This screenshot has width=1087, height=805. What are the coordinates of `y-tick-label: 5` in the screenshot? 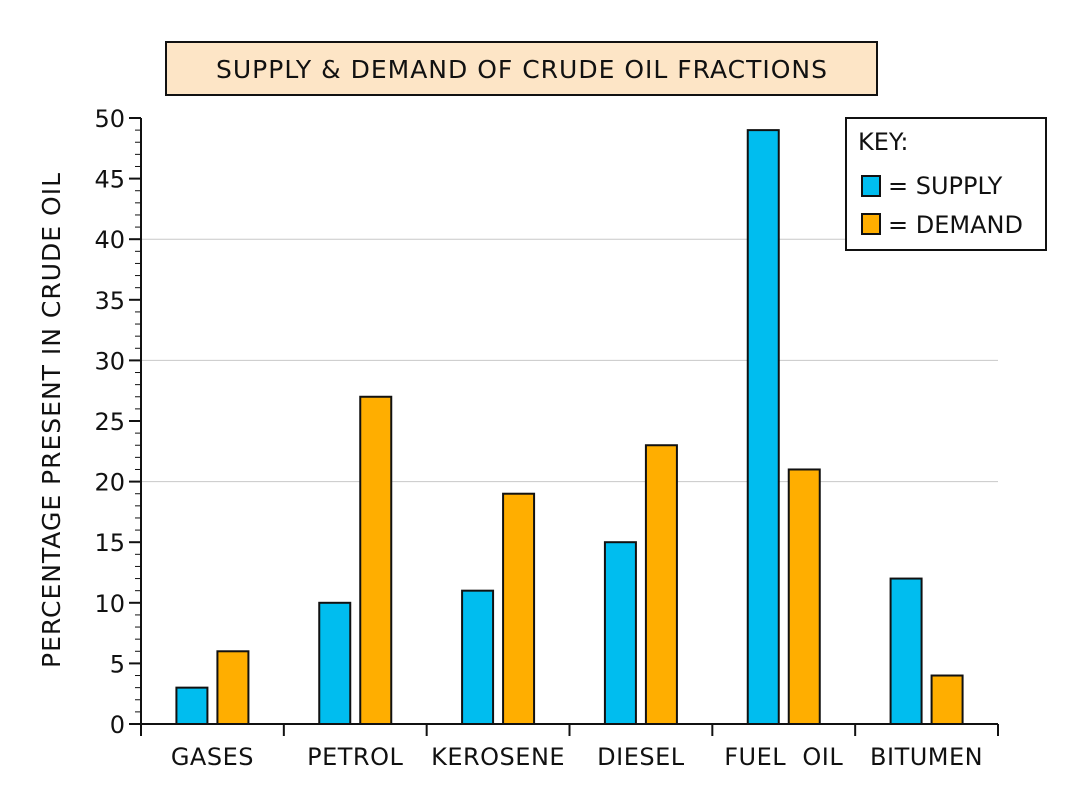 It's located at (117, 664).